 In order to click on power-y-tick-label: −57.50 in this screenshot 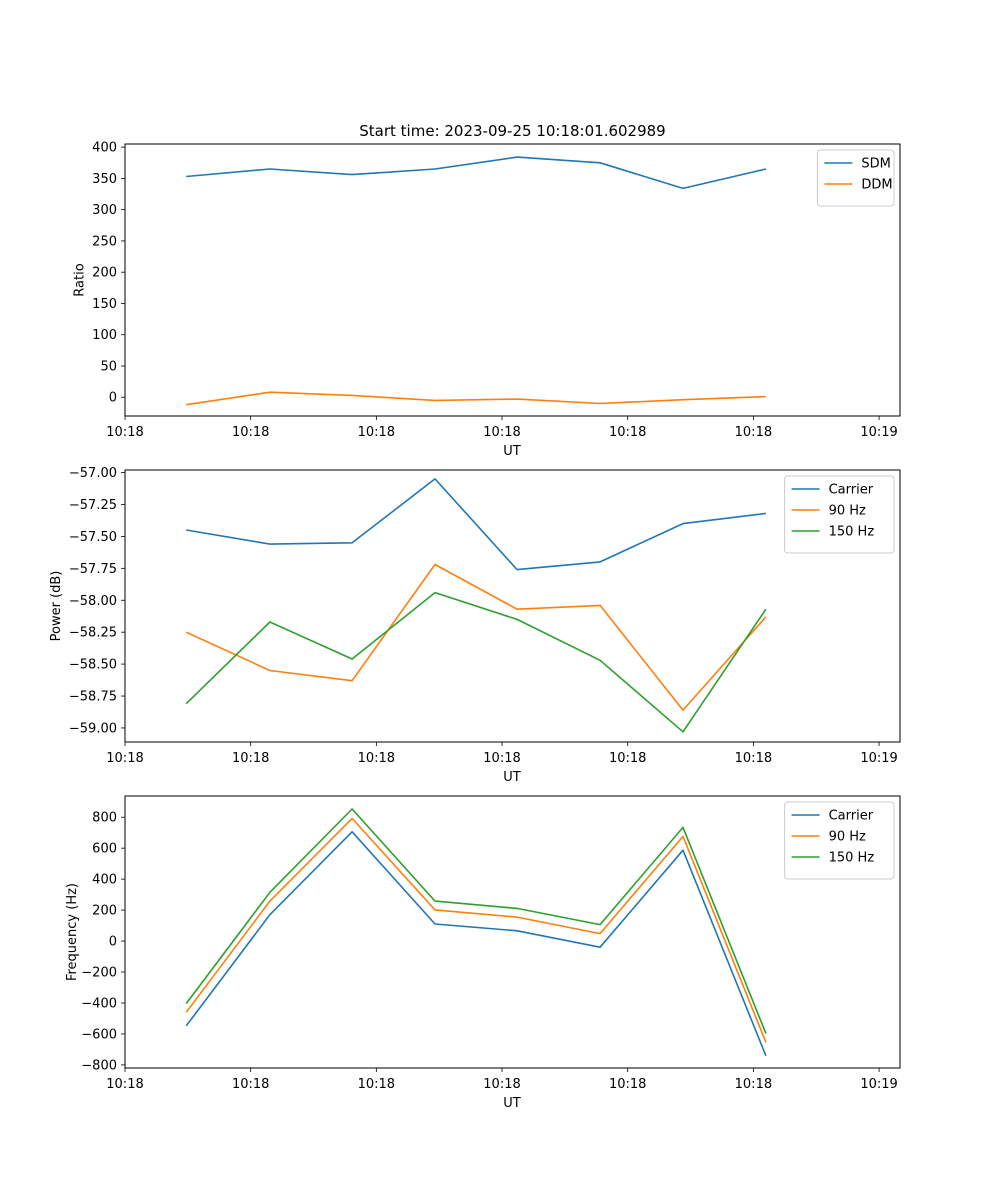, I will do `click(93, 537)`.